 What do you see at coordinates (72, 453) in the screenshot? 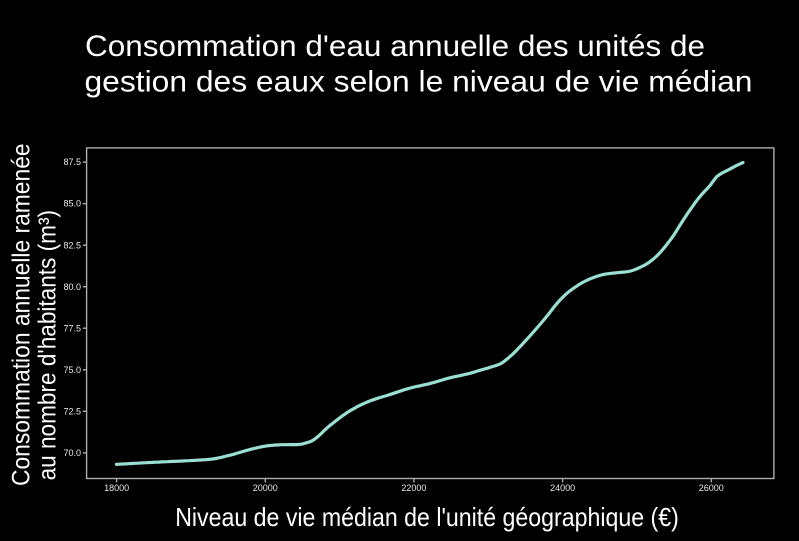
I see `svg-text: 70.0` at bounding box center [72, 453].